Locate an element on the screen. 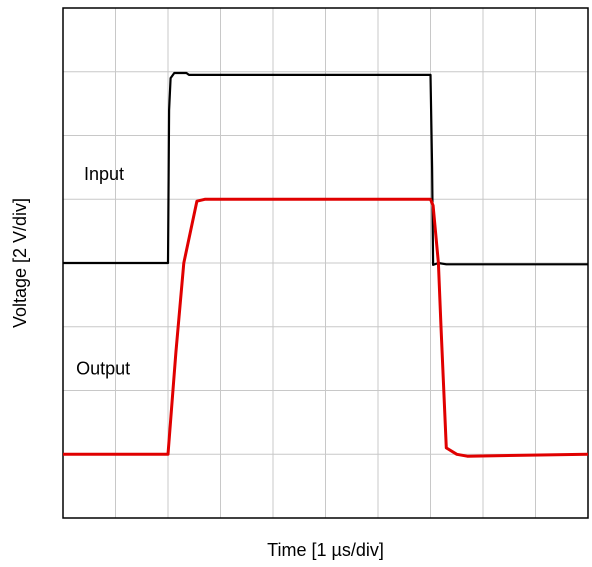 The image size is (592, 567). annotations: Input Output is located at coordinates (103, 271).